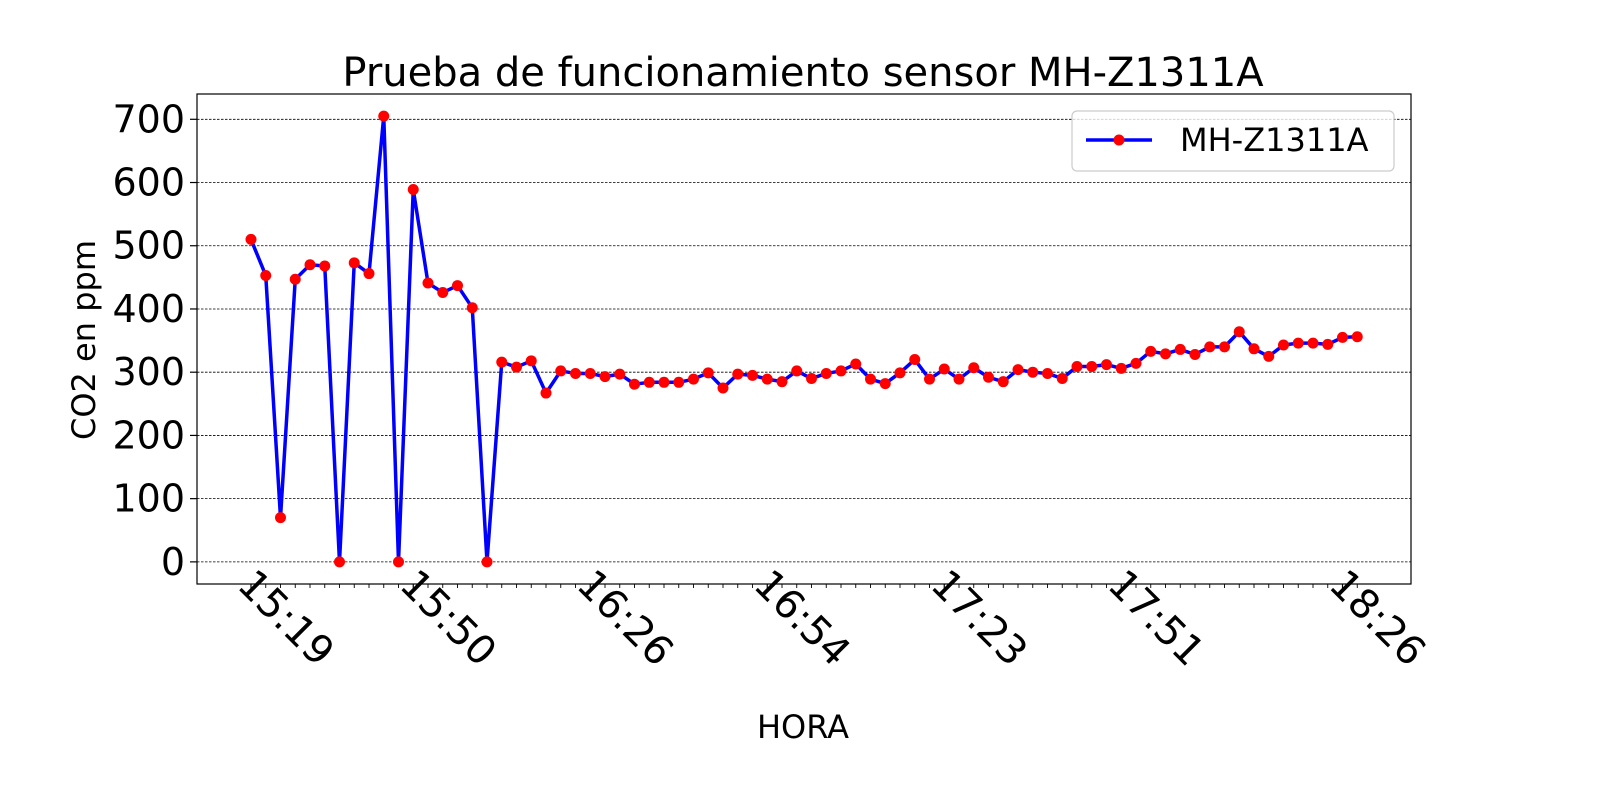  Describe the element at coordinates (625, 618) in the screenshot. I see `x-tick-label: 16:26` at that location.